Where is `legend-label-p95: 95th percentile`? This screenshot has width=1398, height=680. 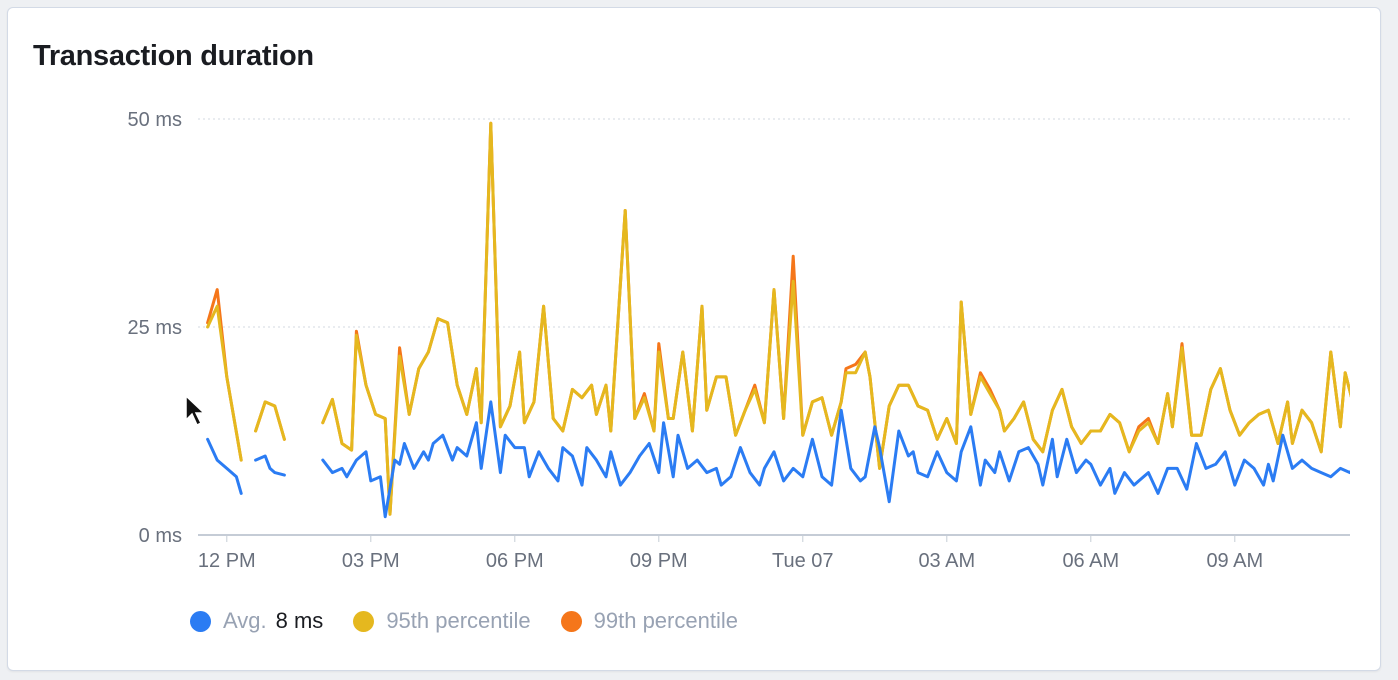
legend-label-p95: 95th percentile is located at coordinates (458, 620).